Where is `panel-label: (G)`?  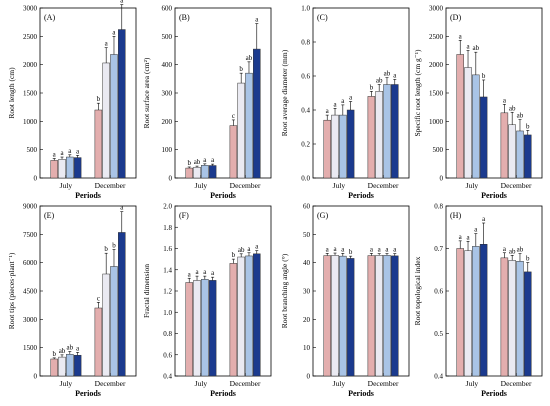
panel-label: (G) is located at coordinates (322, 215).